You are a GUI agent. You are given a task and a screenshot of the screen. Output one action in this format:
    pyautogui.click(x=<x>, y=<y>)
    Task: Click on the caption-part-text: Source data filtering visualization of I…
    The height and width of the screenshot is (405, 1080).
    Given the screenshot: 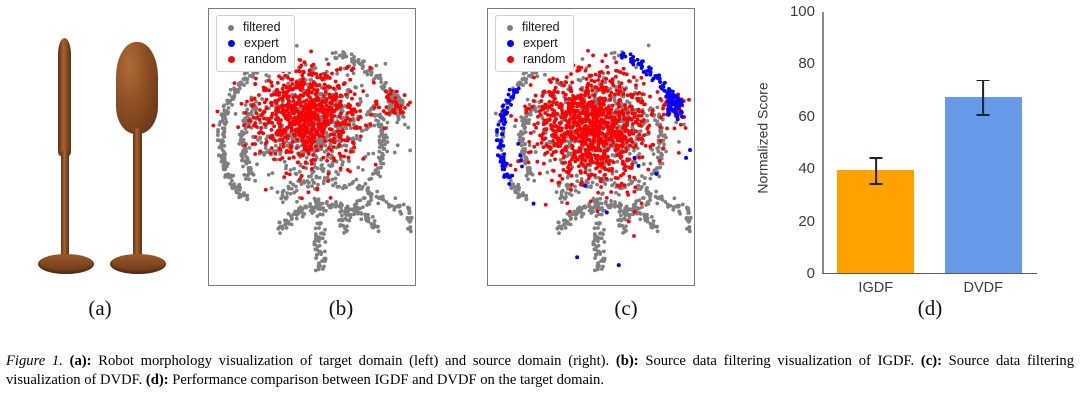 What is the action you would take?
    pyautogui.click(x=779, y=361)
    